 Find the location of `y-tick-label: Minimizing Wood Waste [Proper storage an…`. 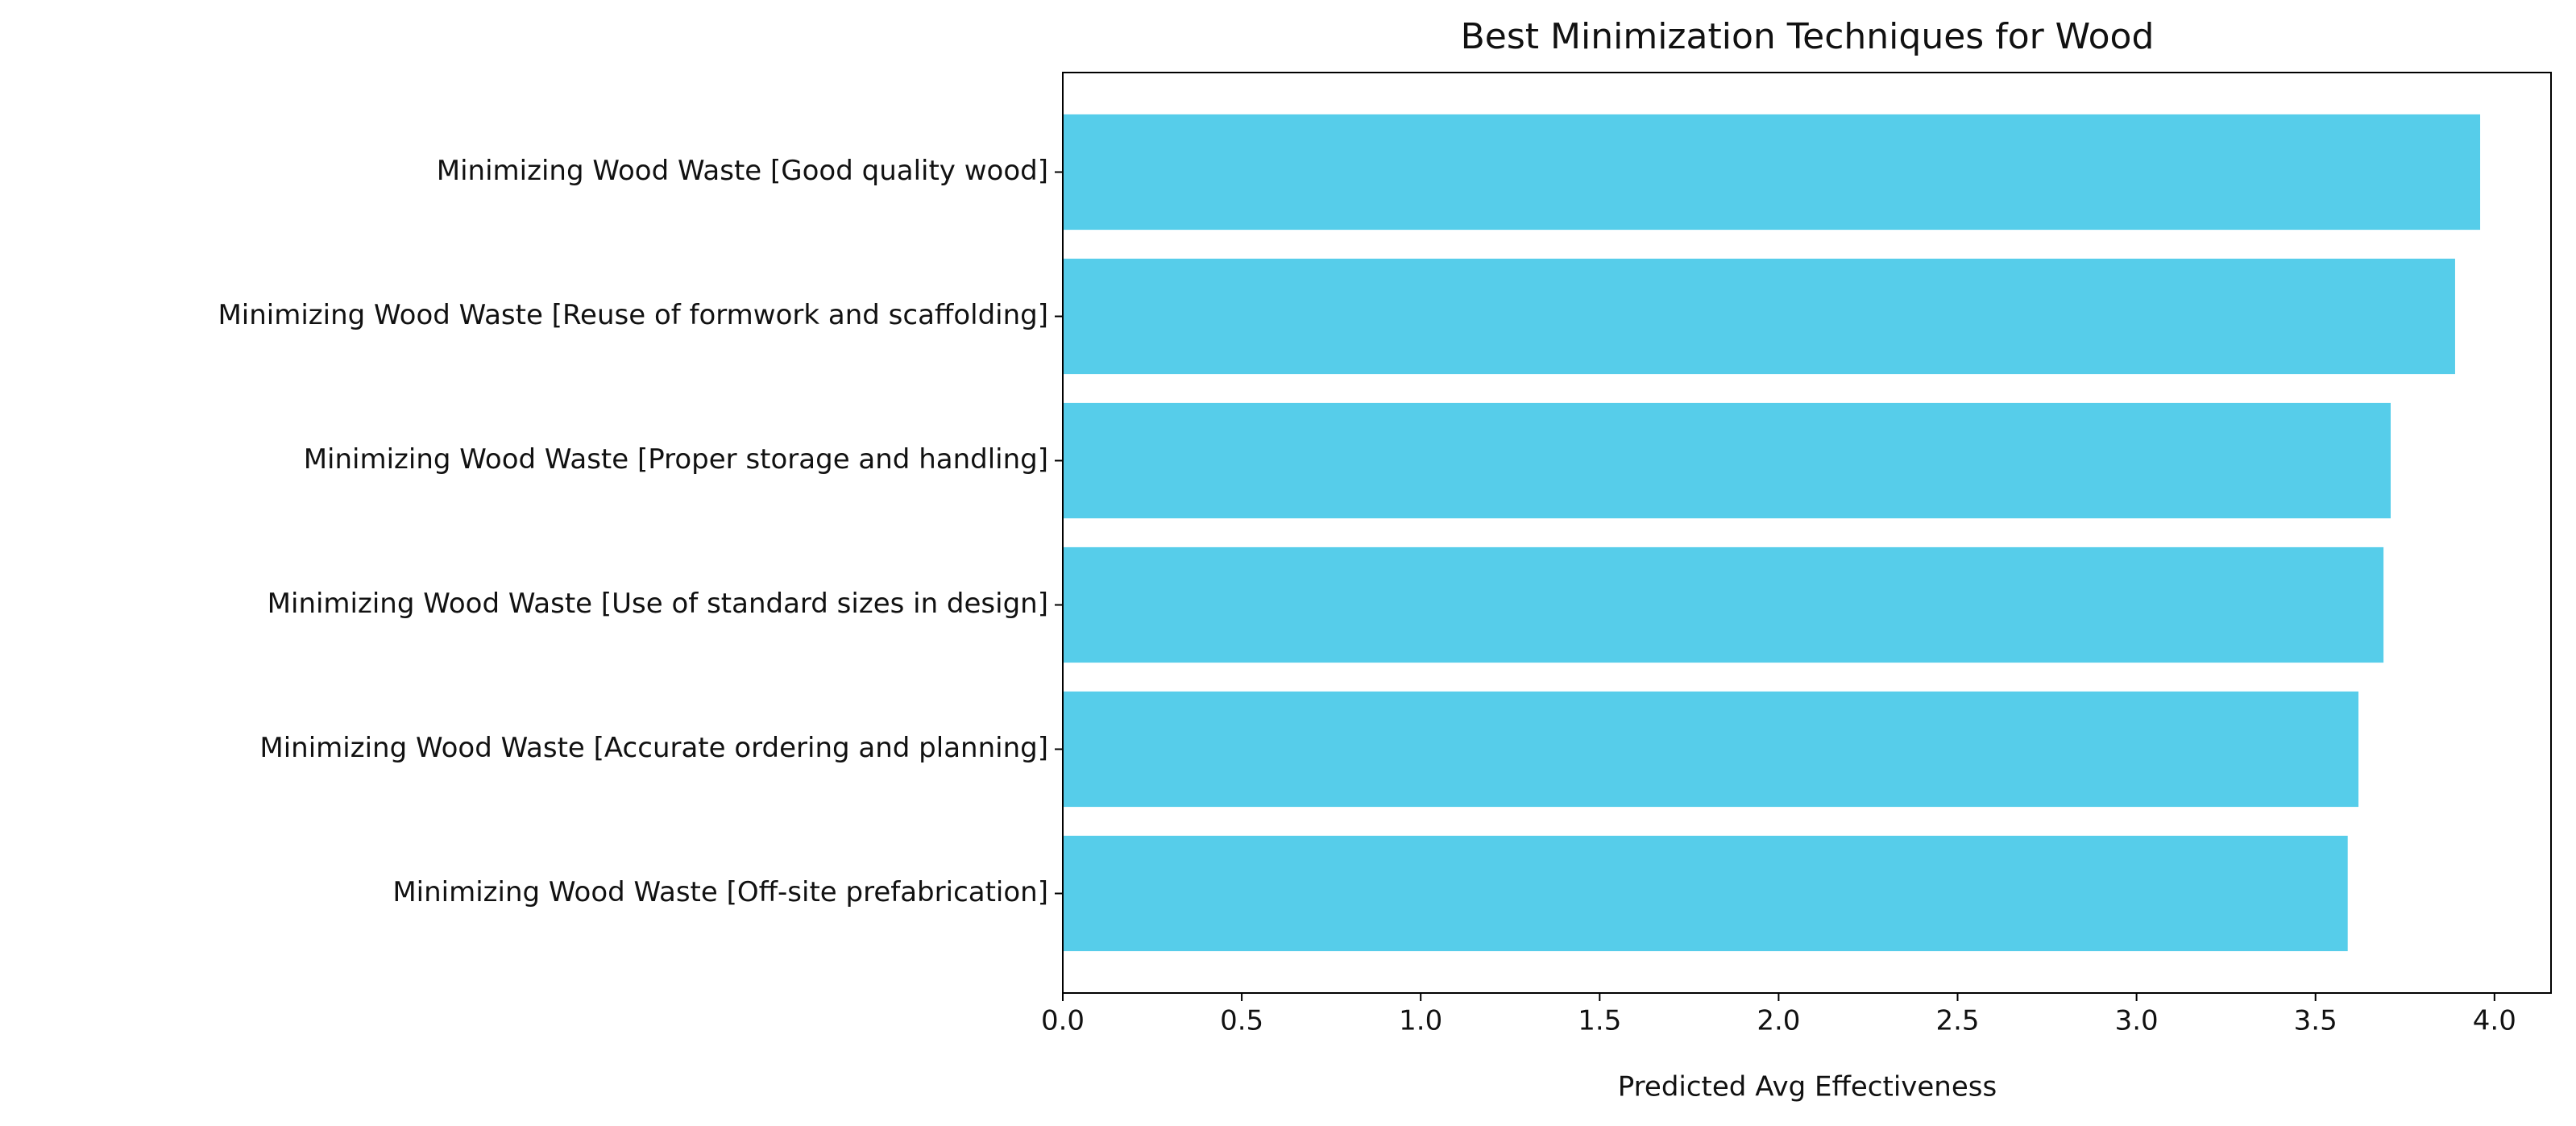

y-tick-label: Minimizing Wood Waste [Proper storage an… is located at coordinates (676, 459).